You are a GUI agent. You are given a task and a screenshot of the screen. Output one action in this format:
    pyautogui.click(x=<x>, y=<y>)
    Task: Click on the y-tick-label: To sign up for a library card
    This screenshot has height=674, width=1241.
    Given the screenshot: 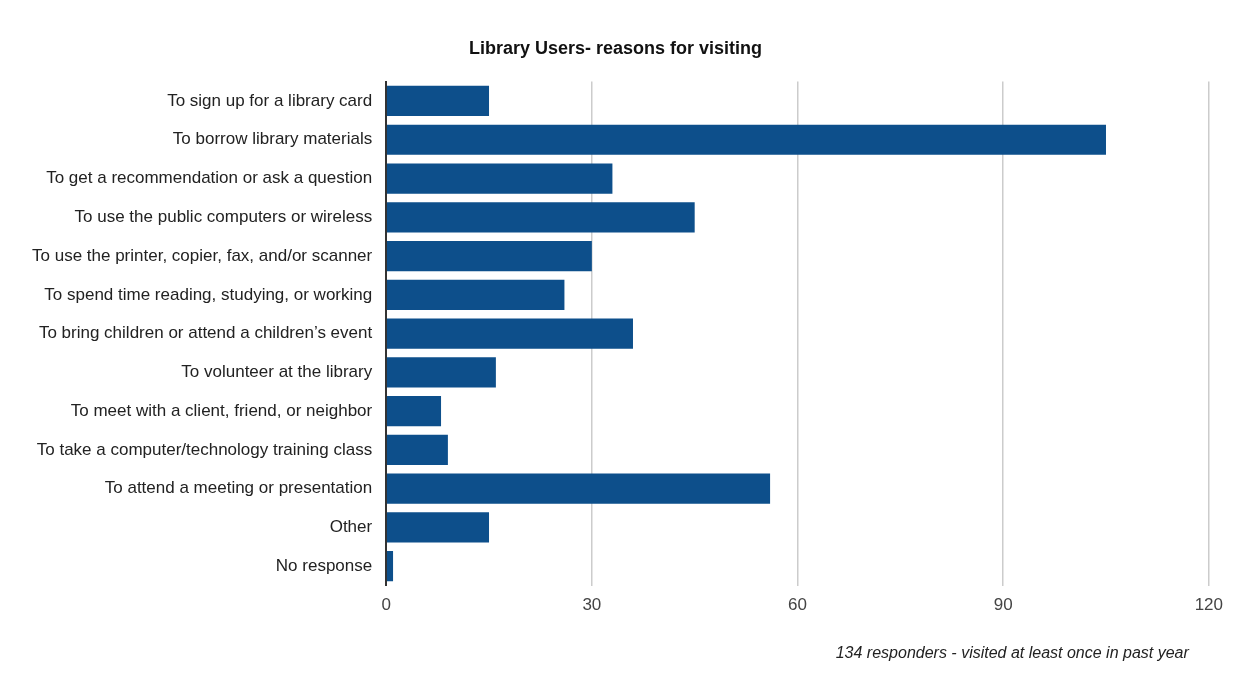 What is the action you would take?
    pyautogui.click(x=270, y=100)
    